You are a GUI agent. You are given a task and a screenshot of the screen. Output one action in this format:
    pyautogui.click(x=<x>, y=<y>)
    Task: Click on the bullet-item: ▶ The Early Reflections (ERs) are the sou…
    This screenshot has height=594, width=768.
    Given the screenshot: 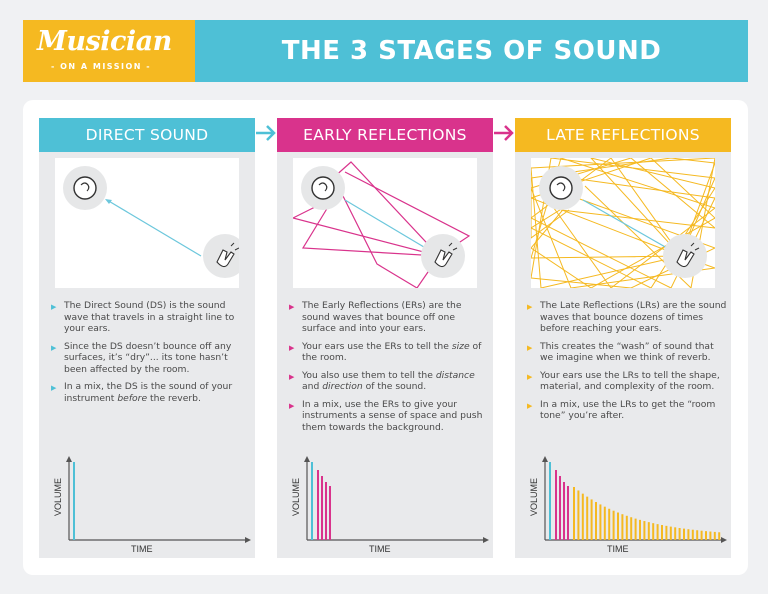 What is the action you would take?
    pyautogui.click(x=389, y=317)
    